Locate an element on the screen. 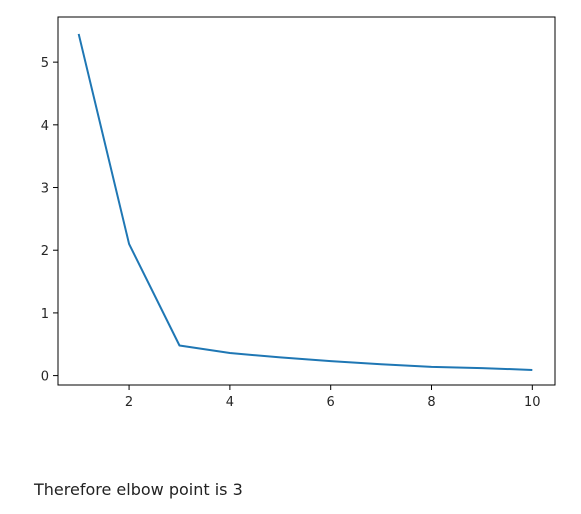 Image resolution: width=581 pixels, height=514 pixels. y-axis-ticks: 0 1 2 3 4 5 is located at coordinates (49, 220).